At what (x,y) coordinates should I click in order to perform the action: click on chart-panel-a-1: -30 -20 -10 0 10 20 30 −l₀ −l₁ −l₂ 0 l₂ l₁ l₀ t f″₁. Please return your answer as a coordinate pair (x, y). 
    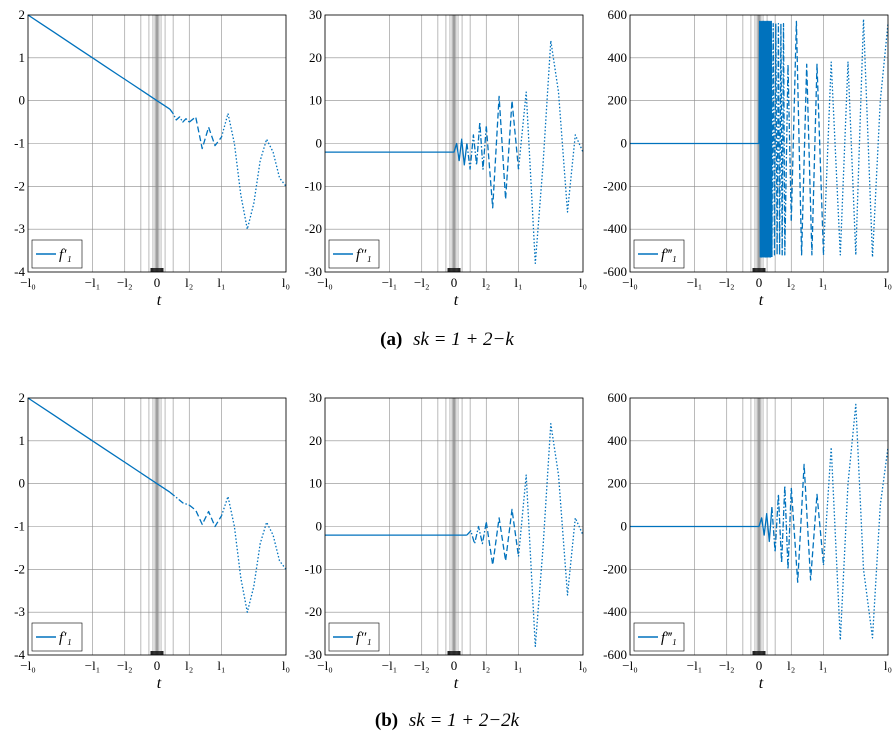
    Looking at the image, I should click on (446, 158).